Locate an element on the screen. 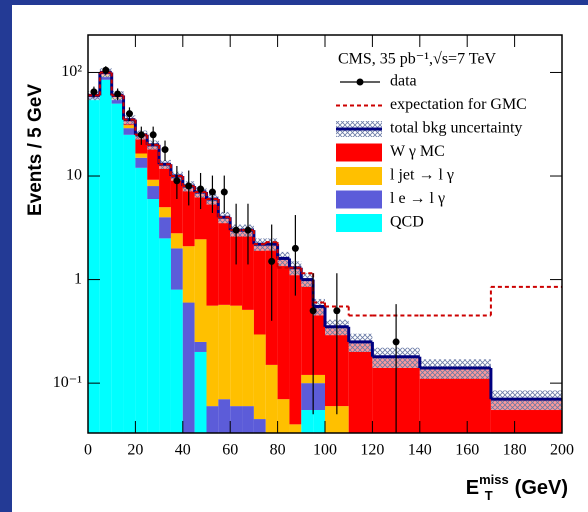 The height and width of the screenshot is (512, 588). frame-top is located at coordinates (294, 2).